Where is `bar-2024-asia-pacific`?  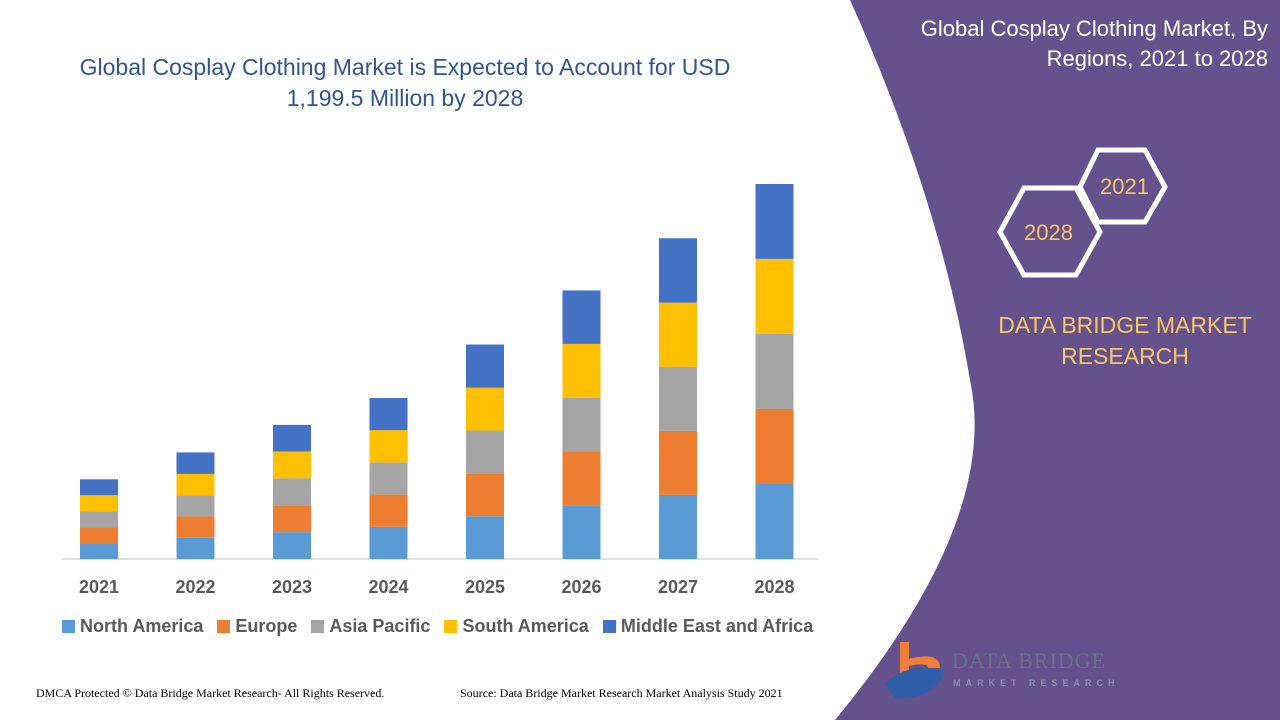 bar-2024-asia-pacific is located at coordinates (388, 478).